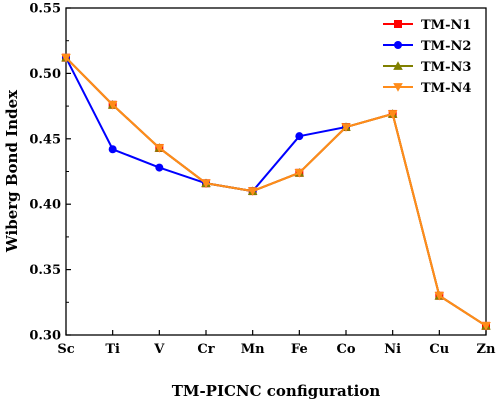  What do you see at coordinates (427, 57) in the screenshot?
I see `legend: TM-N1 TM-N2 TM-N3 TM-N4` at bounding box center [427, 57].